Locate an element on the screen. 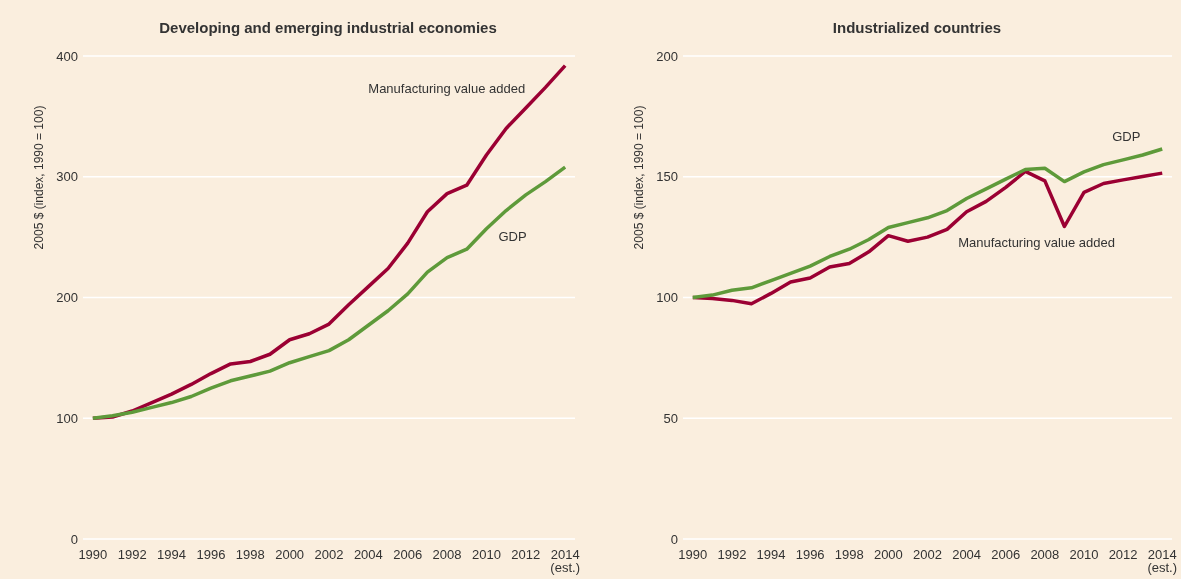 The image size is (1181, 579). y-tick-label: 300 is located at coordinates (67, 177).